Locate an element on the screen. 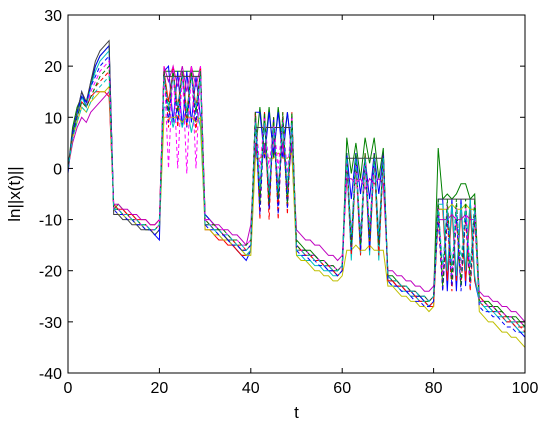 The width and height of the screenshot is (550, 427). y-axis-label: ln||x(t)|| is located at coordinates (14, 193).